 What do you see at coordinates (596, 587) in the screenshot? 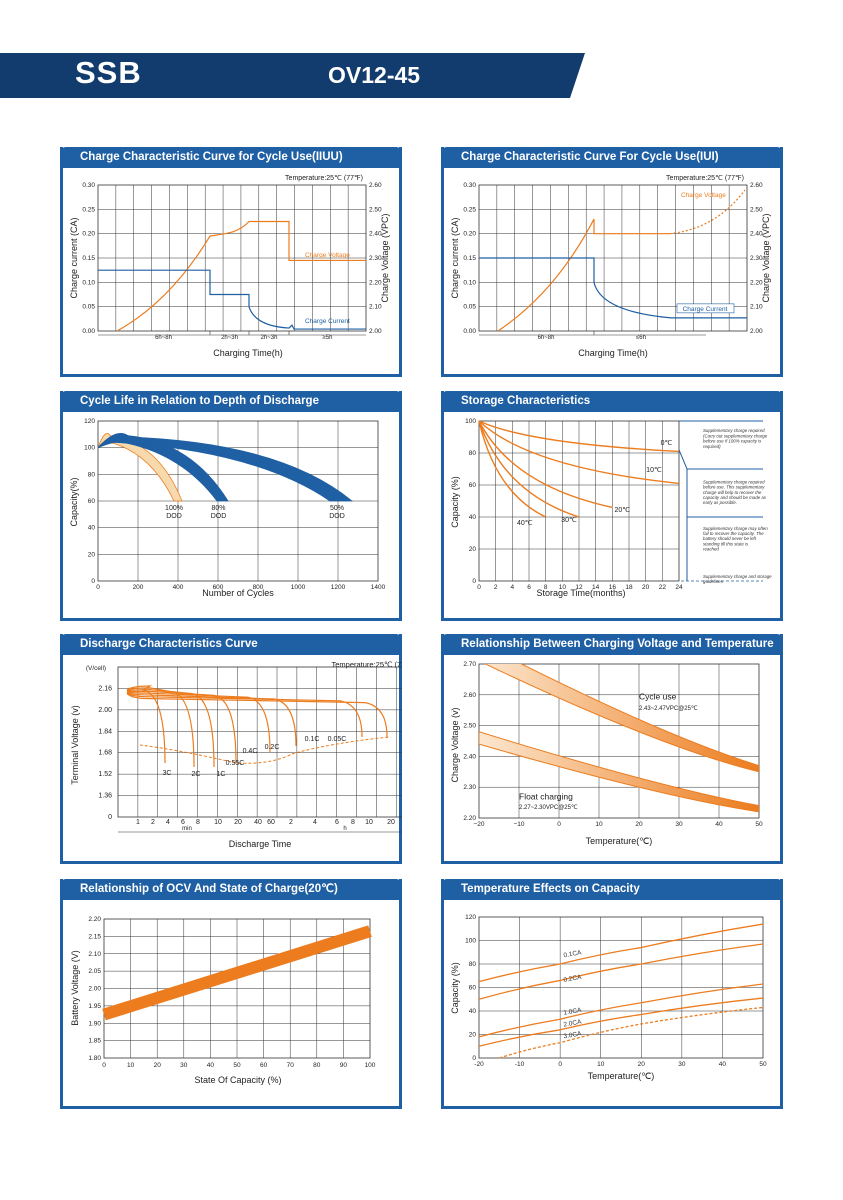
I see `tick-label: 14` at bounding box center [596, 587].